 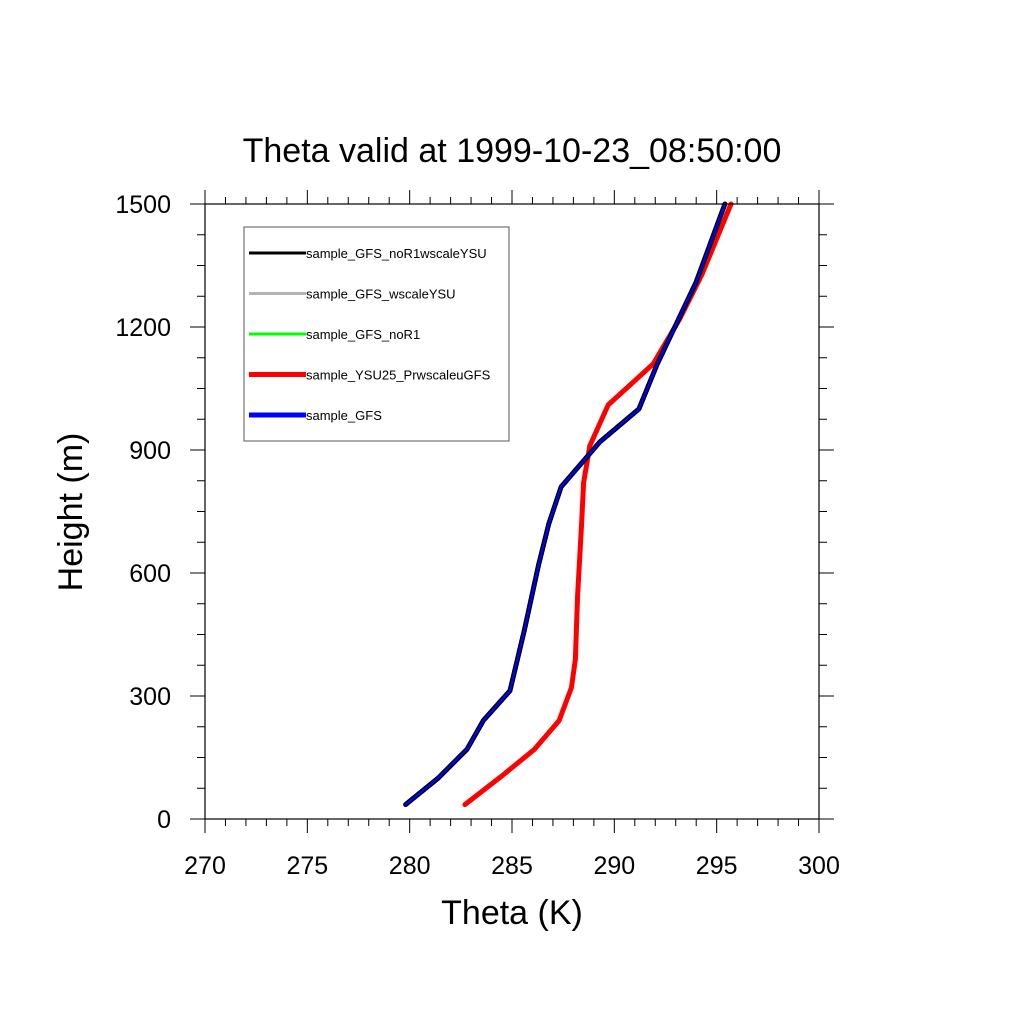 I want to click on chart-title: Theta valid at 1999-10-23_08:50:00, so click(x=512, y=151).